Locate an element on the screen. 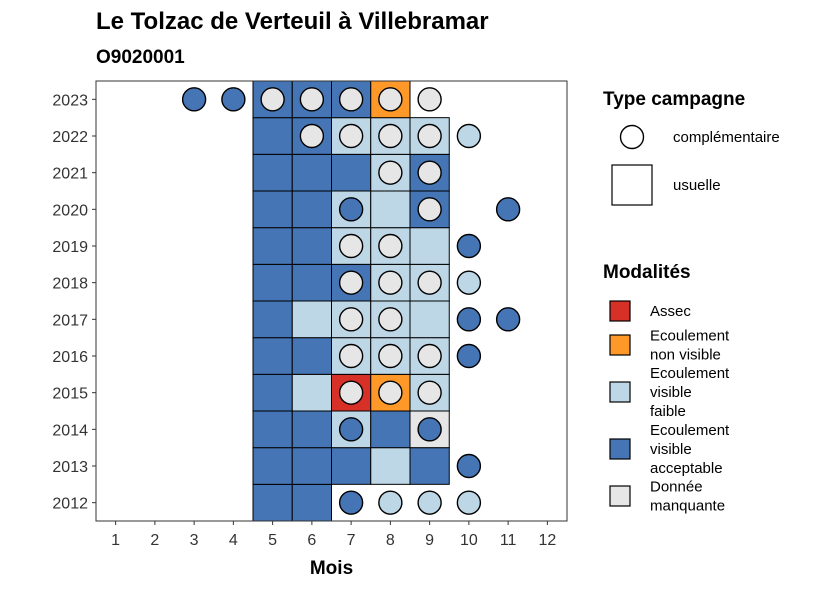 This screenshot has width=826, height=590. legend-swatch-donnee-manquante is located at coordinates (620, 496).